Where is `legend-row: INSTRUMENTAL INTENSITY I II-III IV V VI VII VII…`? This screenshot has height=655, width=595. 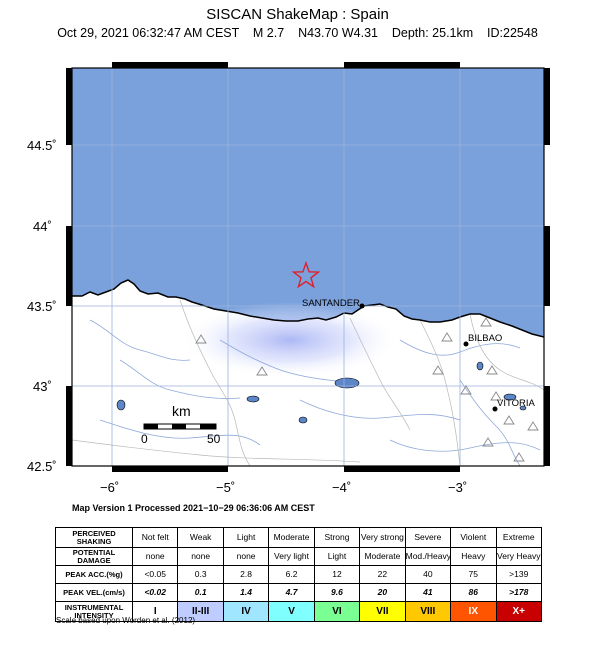
legend-row: INSTRUMENTAL INTENSITY I II-III IV V VI VII VII… is located at coordinates (298, 611).